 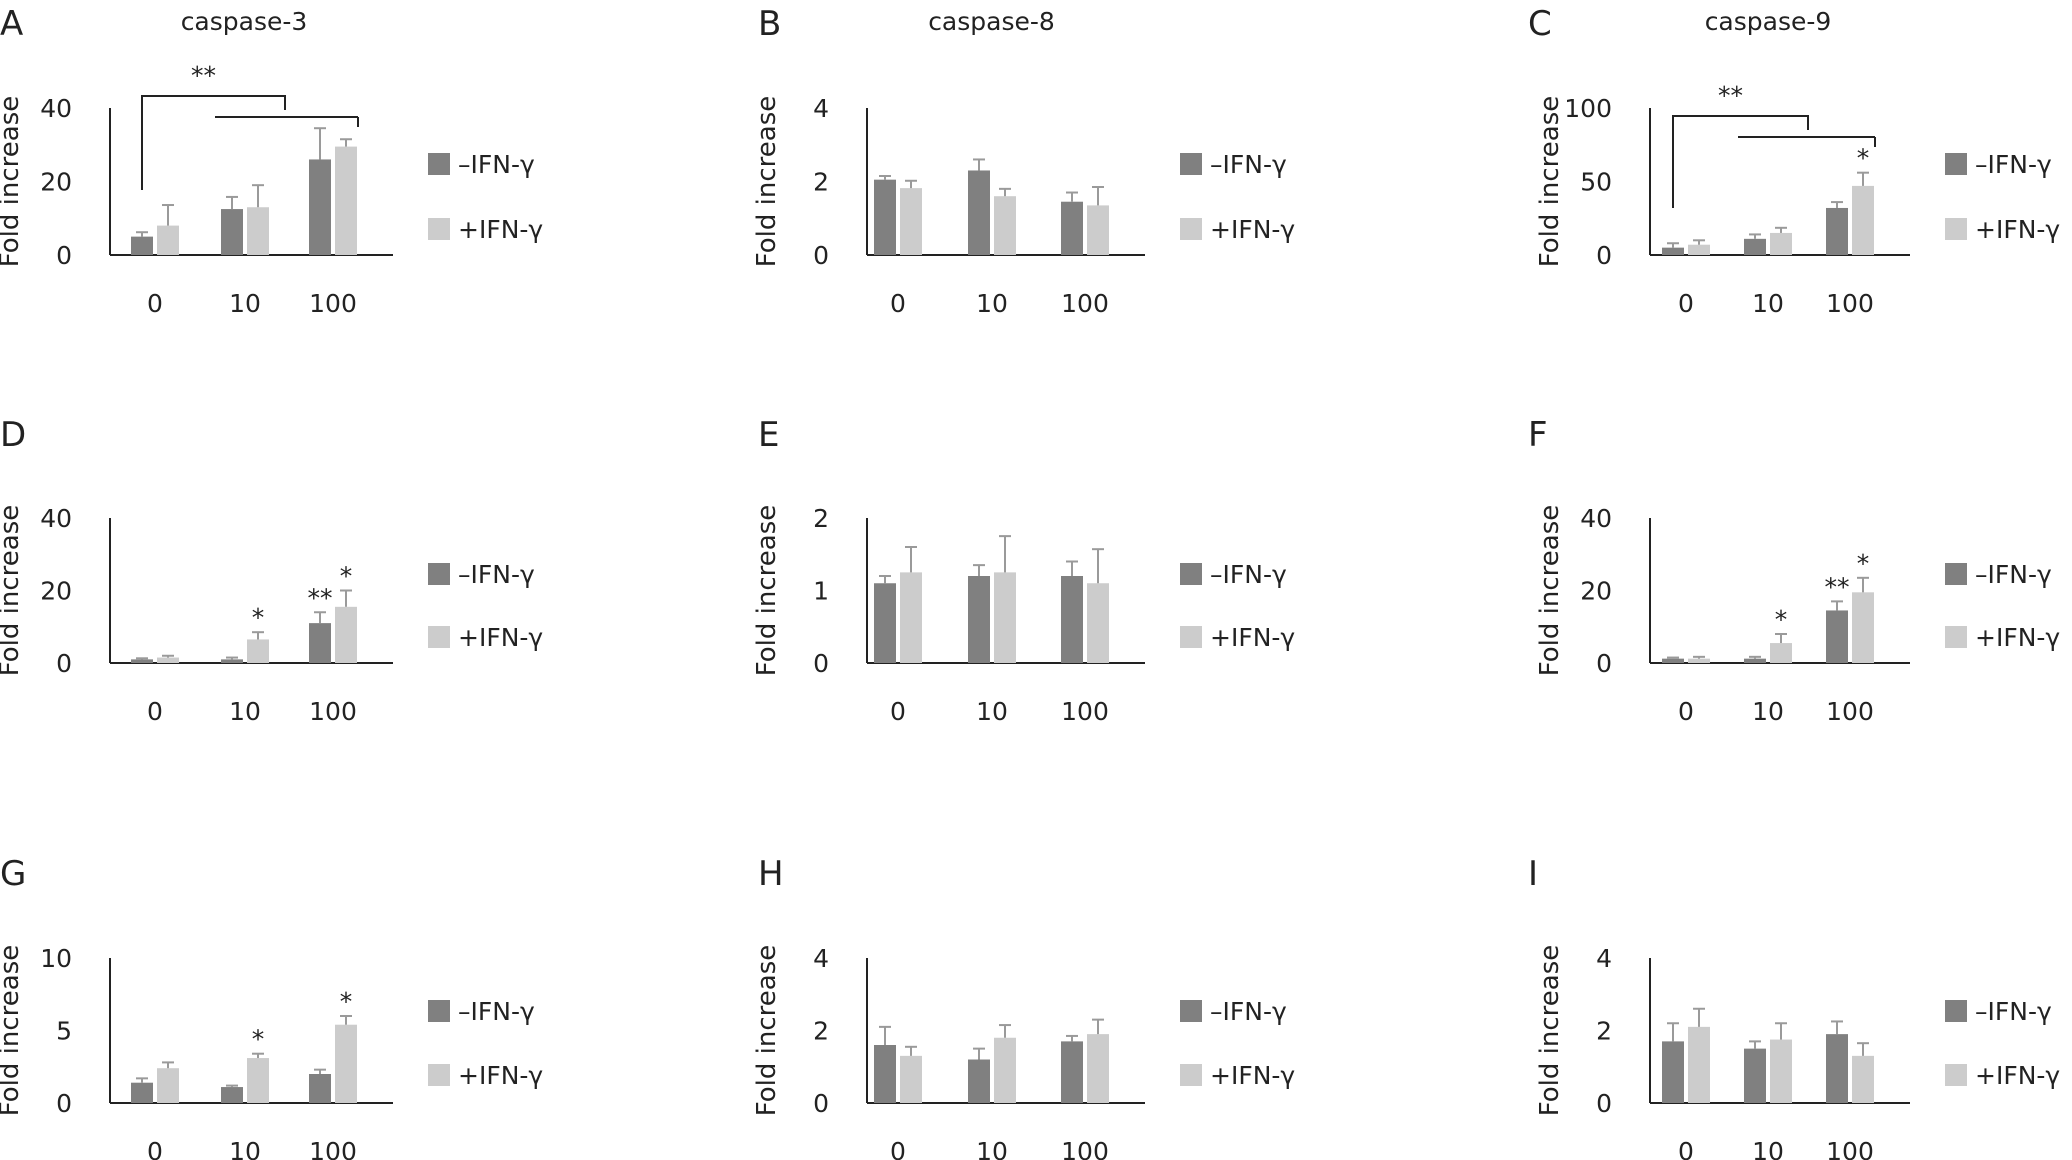 I want to click on y-tick-label: 2, so click(x=821, y=1031).